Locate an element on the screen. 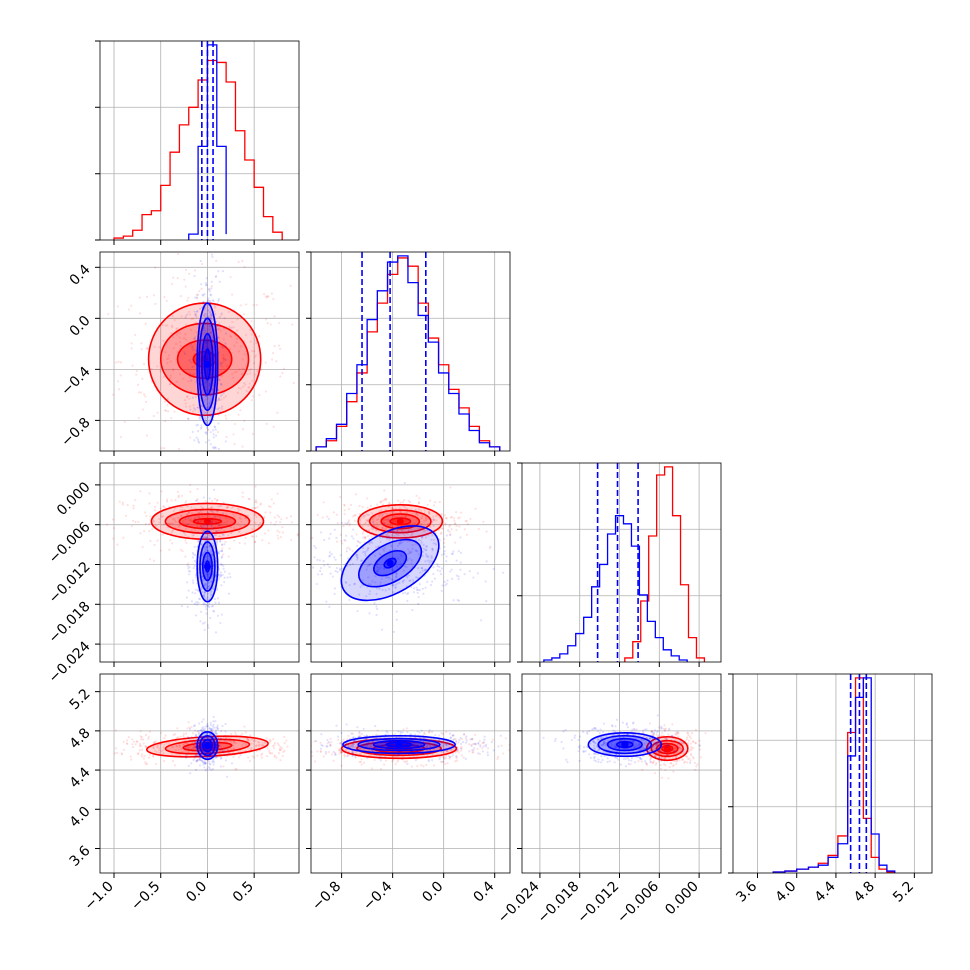 The width and height of the screenshot is (970, 970). contour-red is located at coordinates (400, 521).